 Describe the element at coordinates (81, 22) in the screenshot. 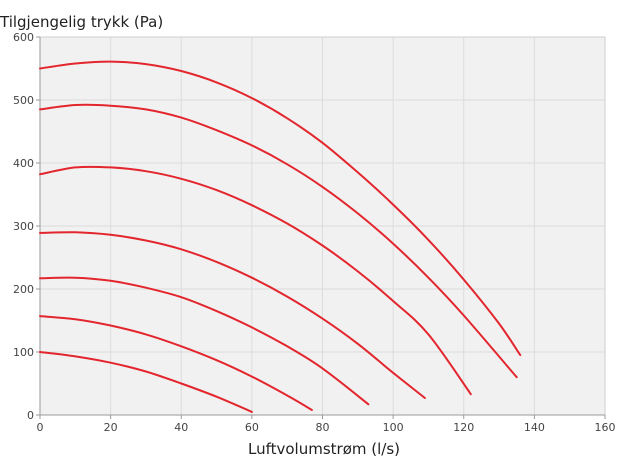

I see `chart-title: Tilgjengelig trykk (Pa)` at that location.